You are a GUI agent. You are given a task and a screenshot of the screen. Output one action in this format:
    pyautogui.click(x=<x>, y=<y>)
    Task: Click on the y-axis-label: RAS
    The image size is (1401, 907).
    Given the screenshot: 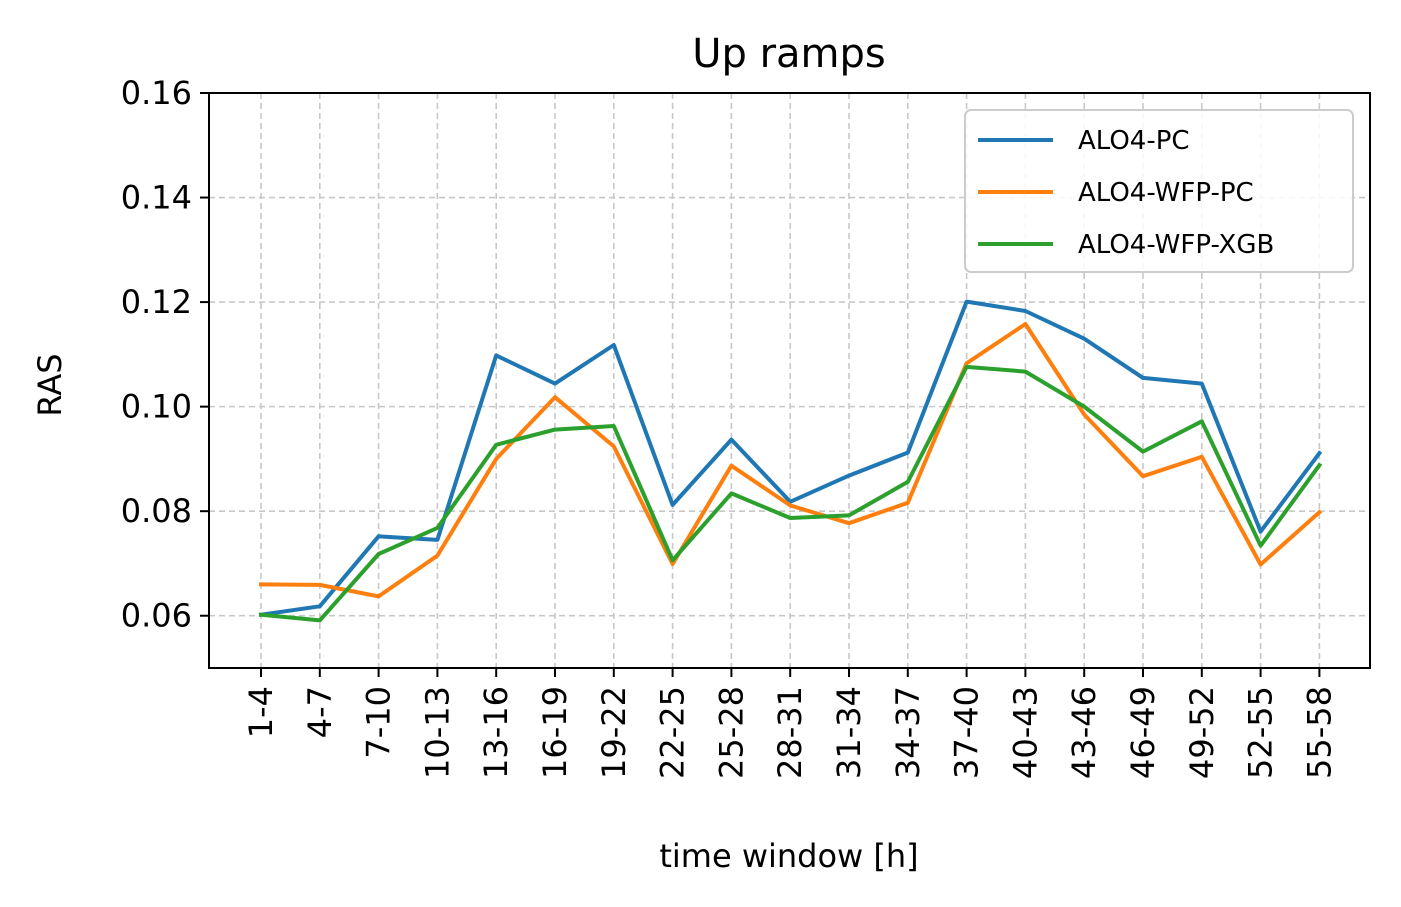 What is the action you would take?
    pyautogui.click(x=50, y=384)
    